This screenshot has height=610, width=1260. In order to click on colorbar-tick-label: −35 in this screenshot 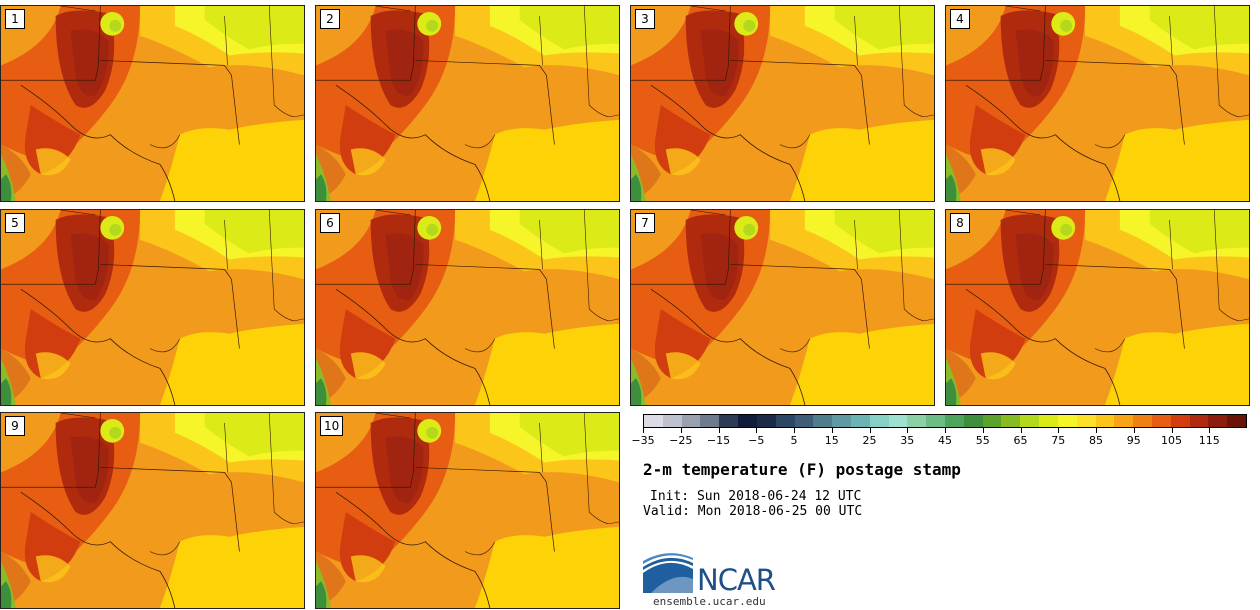, I will do `click(643, 440)`.